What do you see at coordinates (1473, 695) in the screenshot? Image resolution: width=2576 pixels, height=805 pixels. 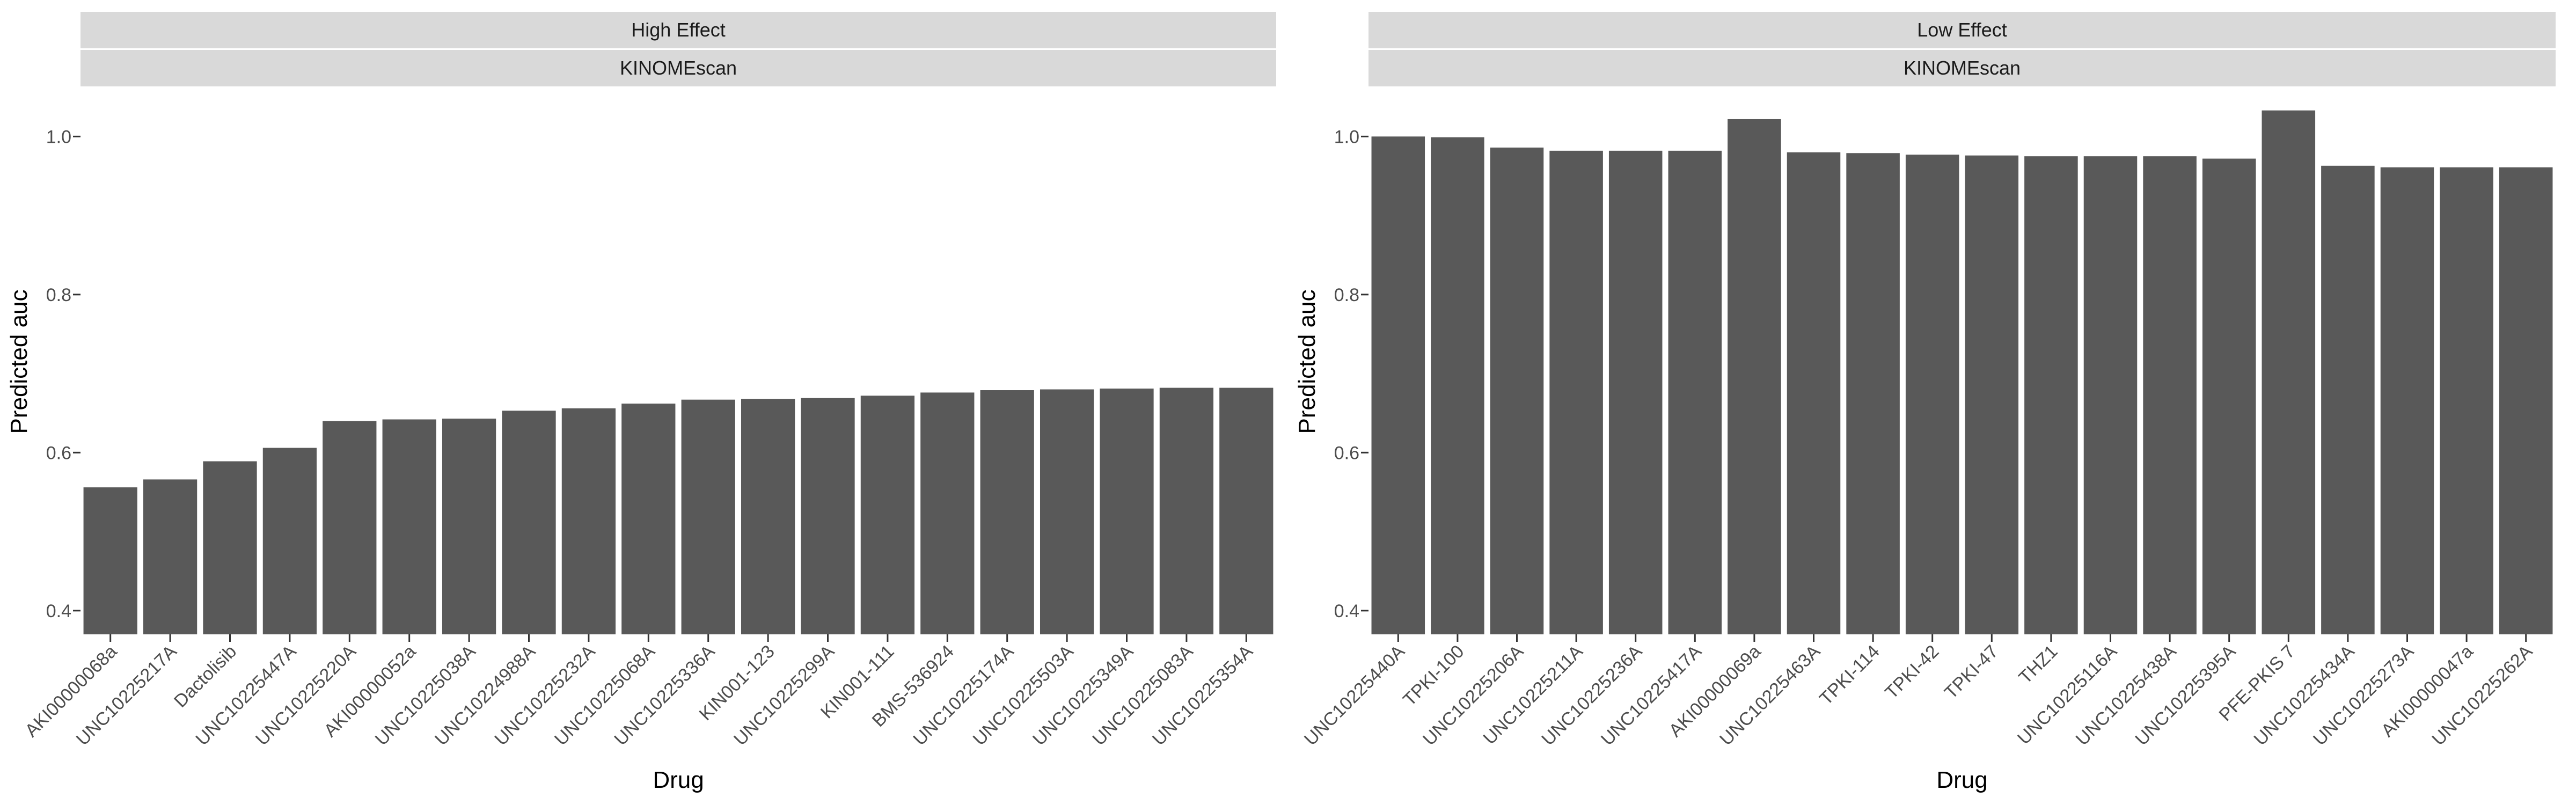 I see `x-tick-label: UNC10225206A` at bounding box center [1473, 695].